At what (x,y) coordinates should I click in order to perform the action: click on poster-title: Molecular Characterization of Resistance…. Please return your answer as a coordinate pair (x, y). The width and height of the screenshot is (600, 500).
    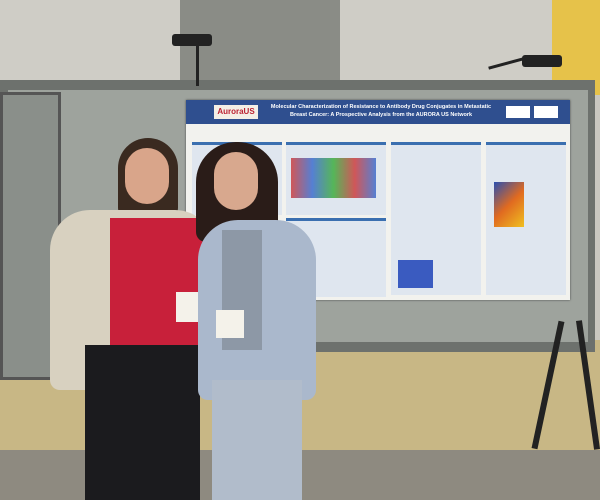
    Looking at the image, I should click on (381, 111).